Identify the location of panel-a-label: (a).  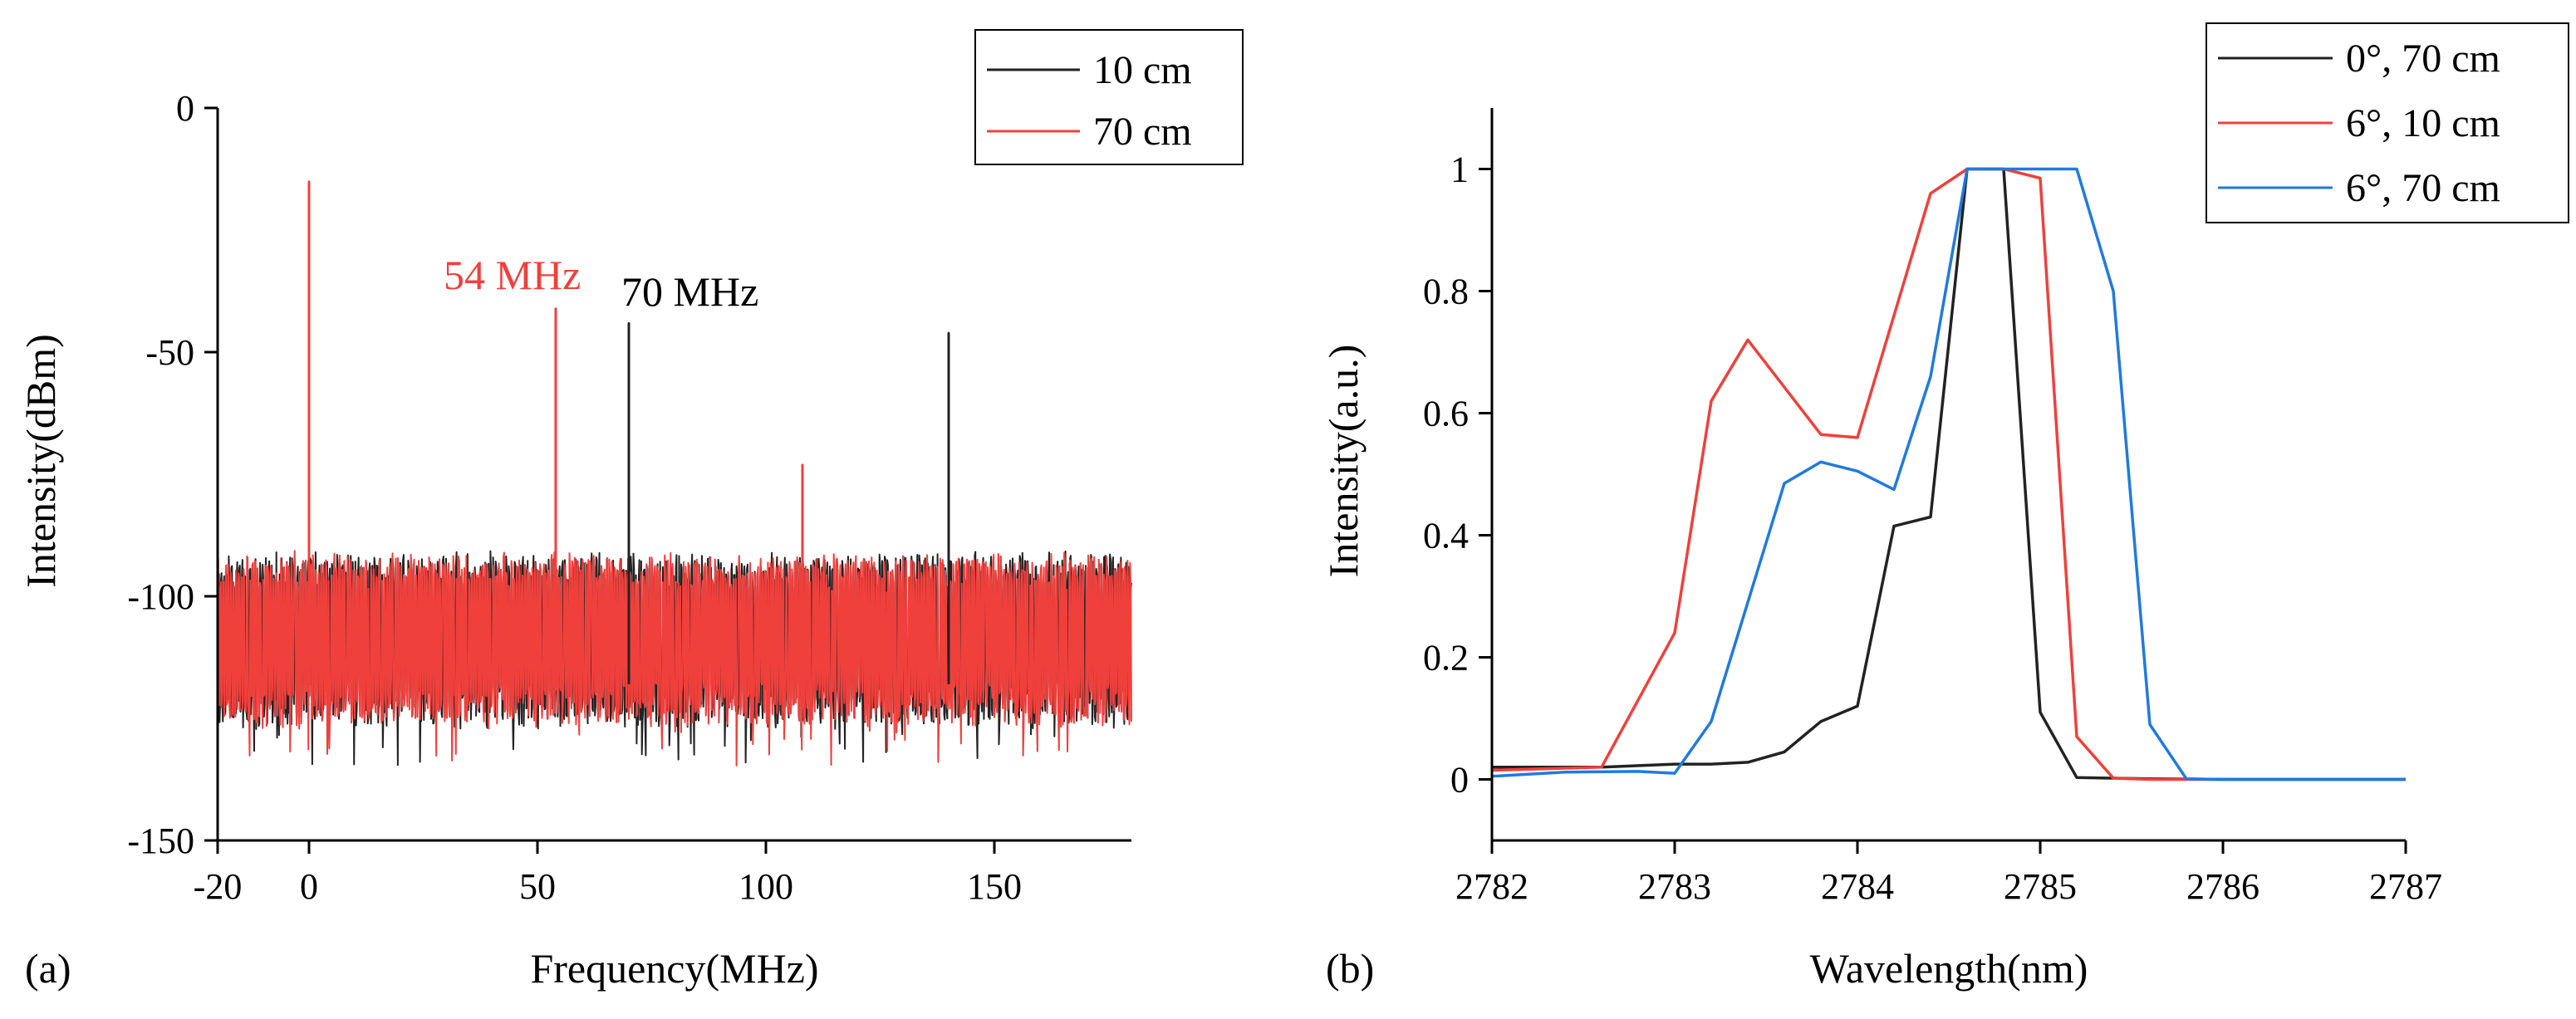
(48, 969).